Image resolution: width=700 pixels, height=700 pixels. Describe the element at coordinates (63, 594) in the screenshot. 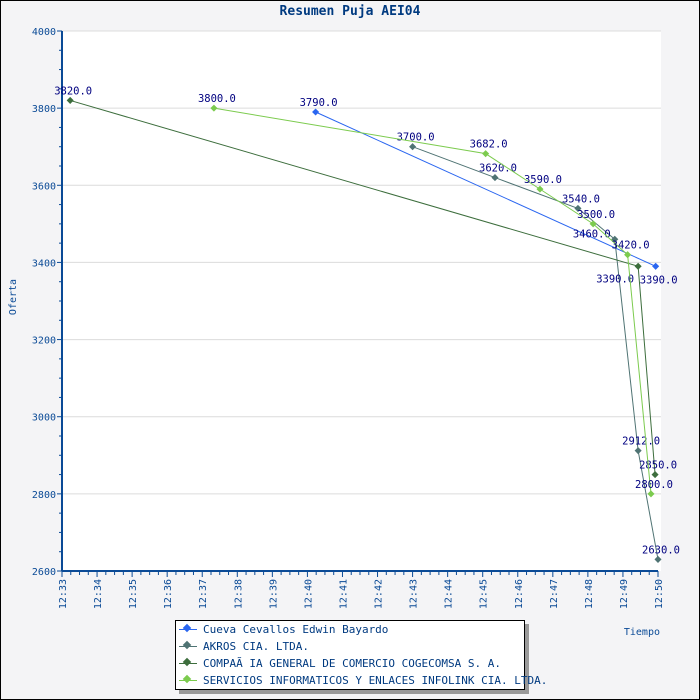

I see `x-tick-label: 12:33` at that location.